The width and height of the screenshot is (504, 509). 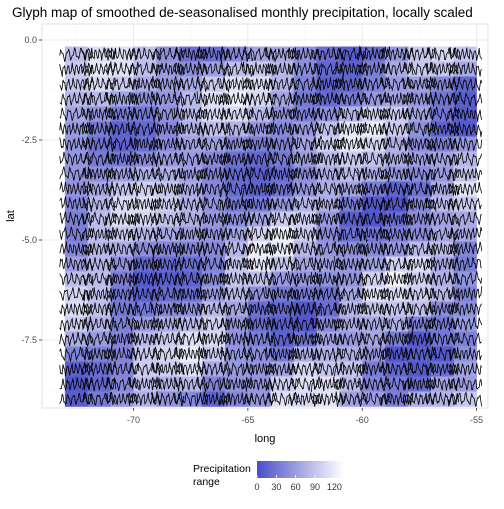 What do you see at coordinates (305, 416) in the screenshot?
I see `x-axis-ticks: -70 -65 -60 -55` at bounding box center [305, 416].